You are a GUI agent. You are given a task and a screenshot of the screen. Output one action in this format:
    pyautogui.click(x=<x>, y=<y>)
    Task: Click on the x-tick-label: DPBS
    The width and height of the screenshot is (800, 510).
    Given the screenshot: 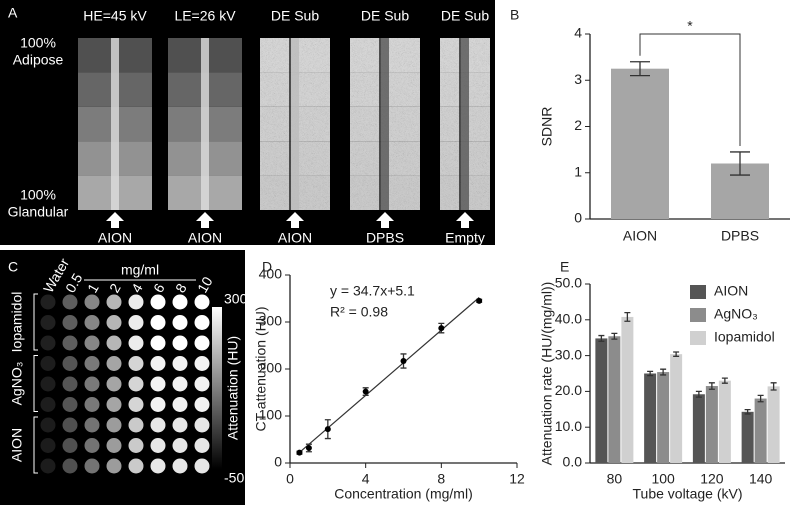 What is the action you would take?
    pyautogui.click(x=740, y=236)
    